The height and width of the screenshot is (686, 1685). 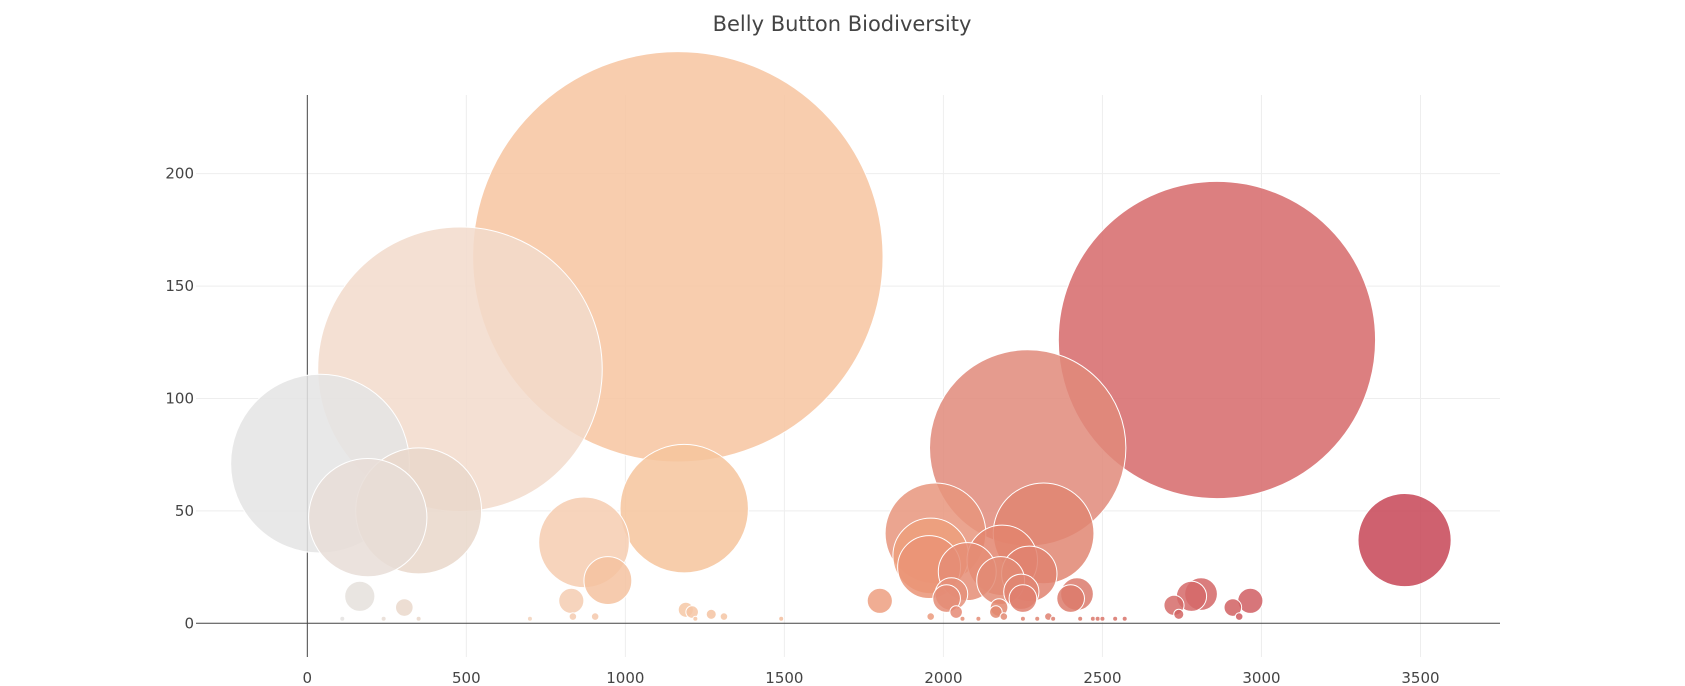 What do you see at coordinates (189, 623) in the screenshot?
I see `y-tick-label-0: 0` at bounding box center [189, 623].